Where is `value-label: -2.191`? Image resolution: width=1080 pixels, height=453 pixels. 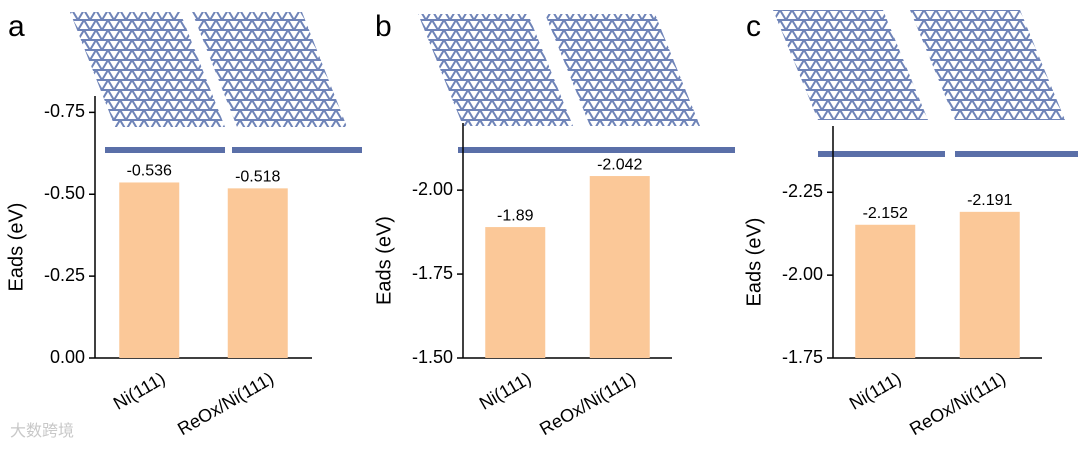 value-label: -2.191 is located at coordinates (989, 200).